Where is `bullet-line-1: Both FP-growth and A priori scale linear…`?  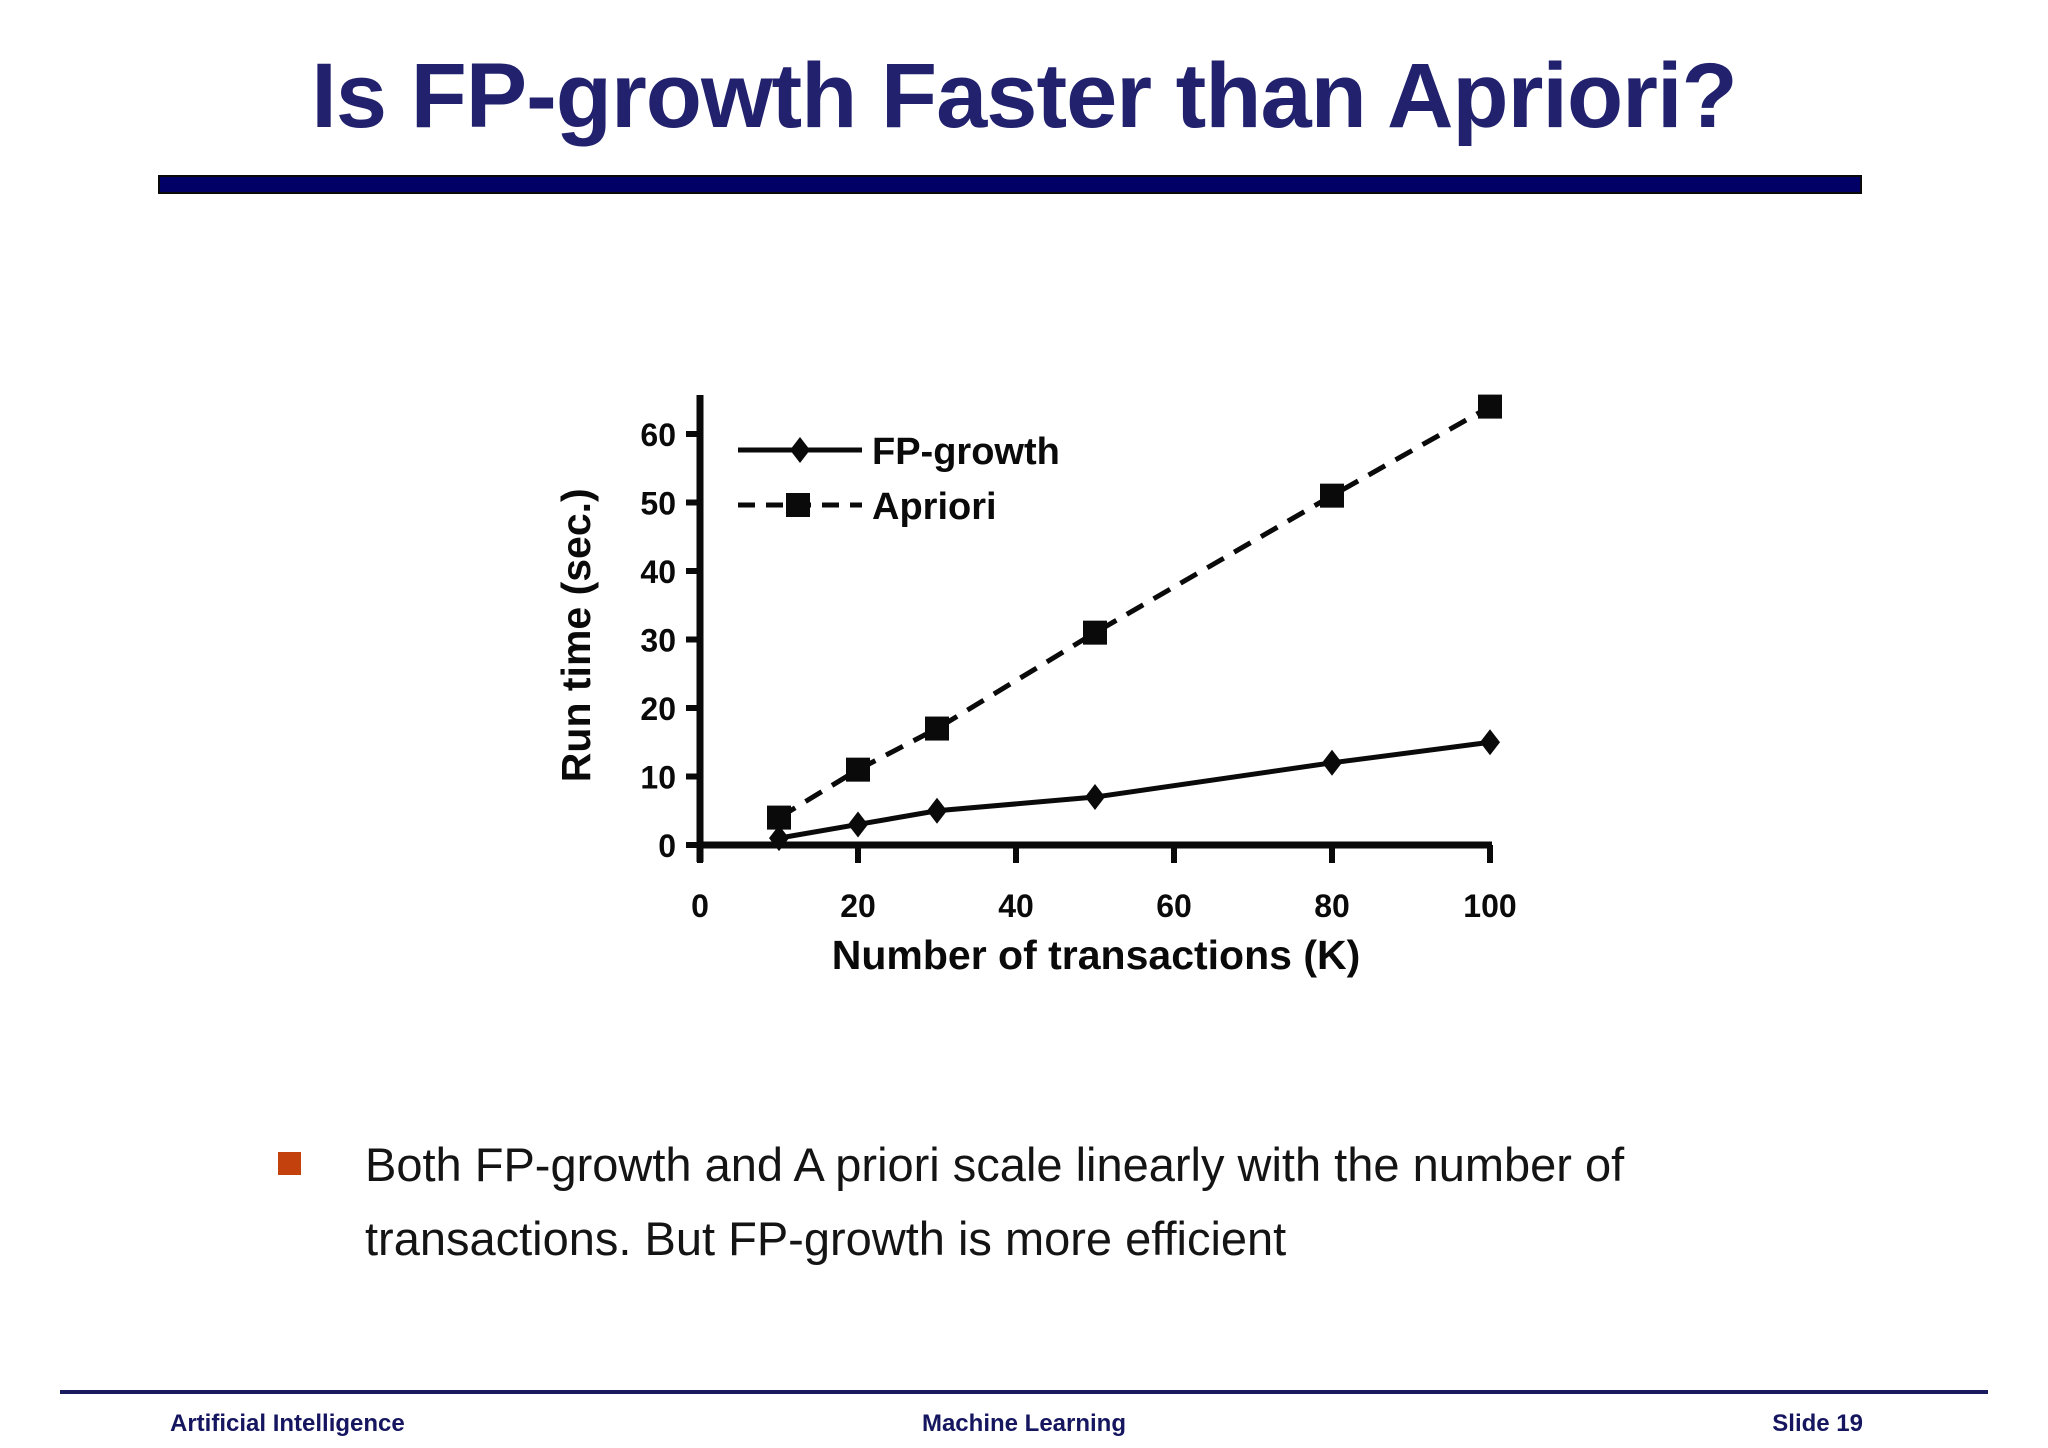
bullet-line-1: Both FP-growth and A priori scale linear… is located at coordinates (995, 1164).